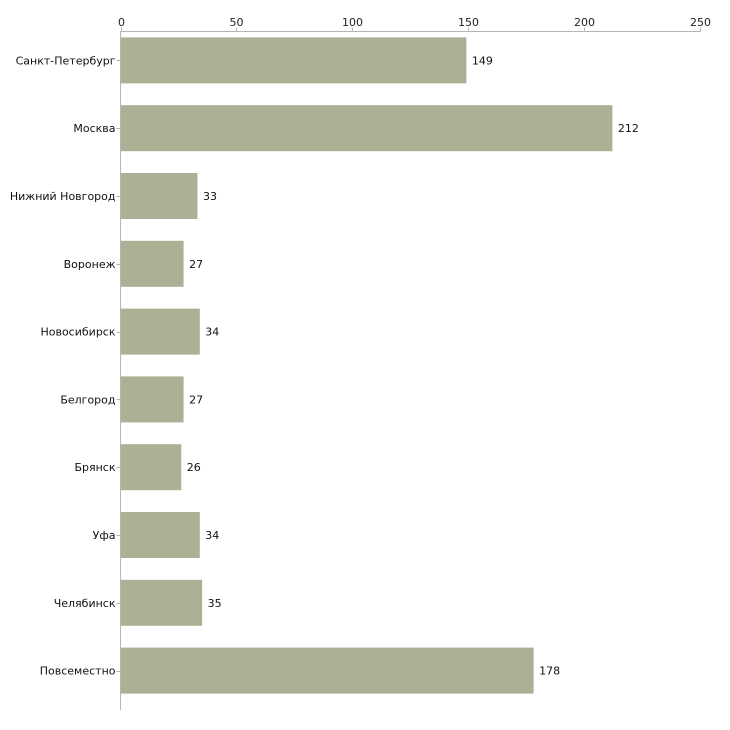 The image size is (730, 730). I want to click on data-label: 178, so click(549, 671).